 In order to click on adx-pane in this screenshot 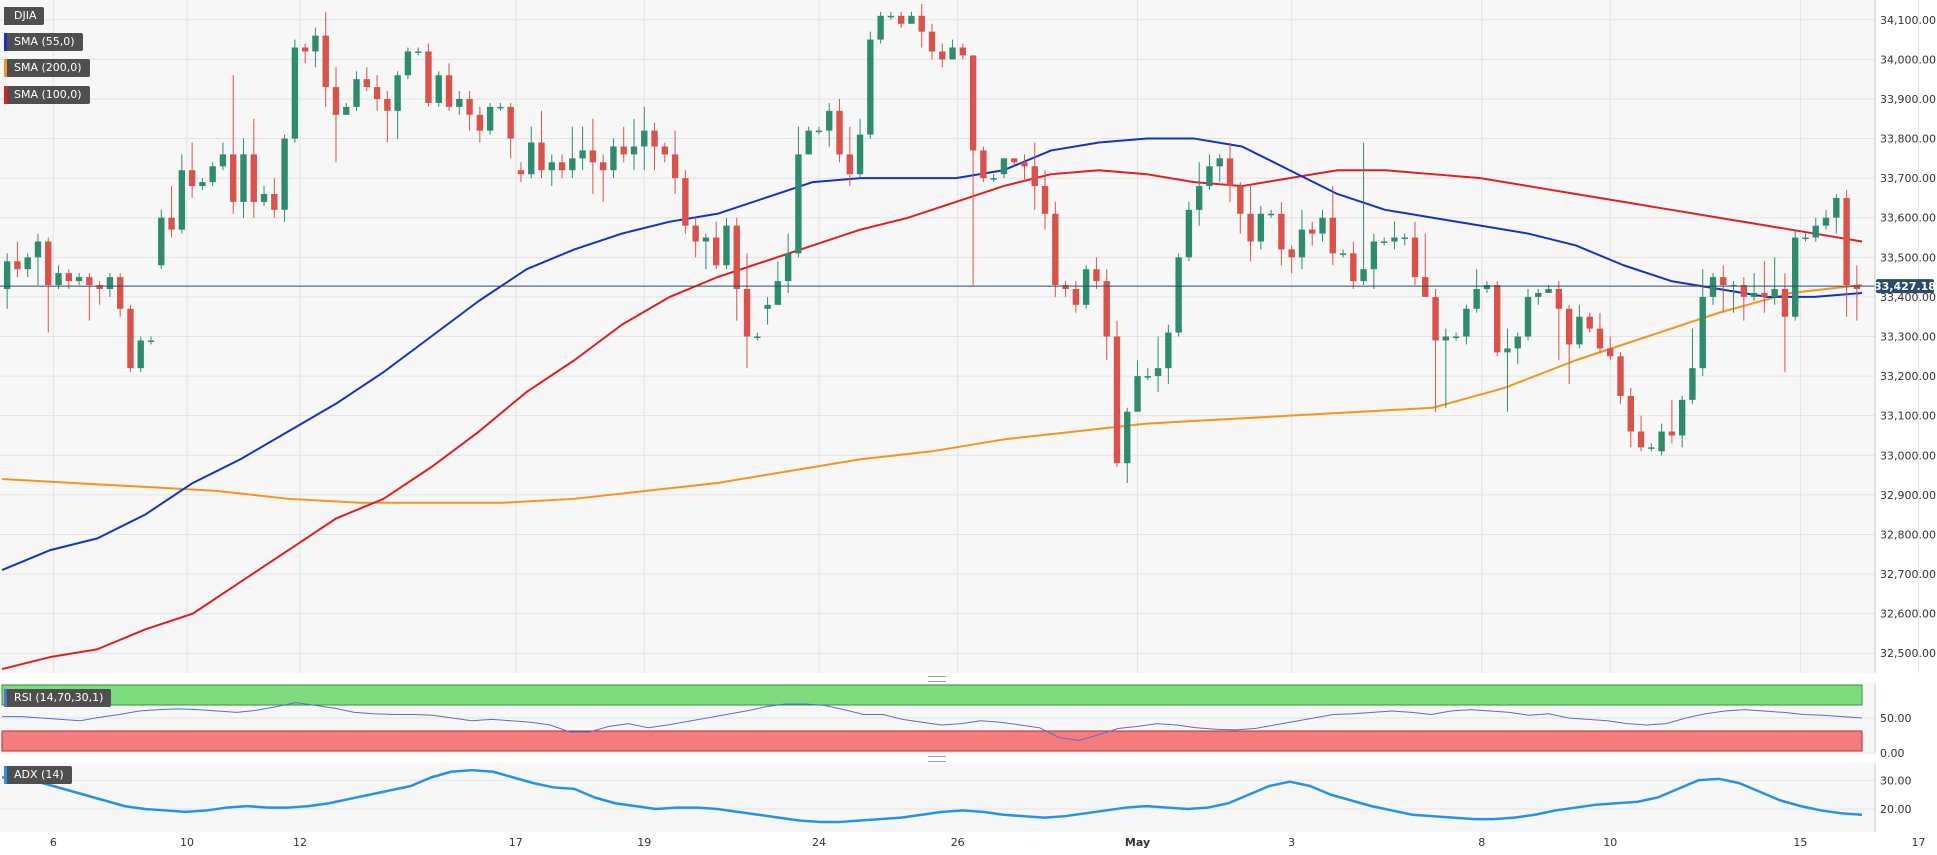, I will do `click(937, 797)`.